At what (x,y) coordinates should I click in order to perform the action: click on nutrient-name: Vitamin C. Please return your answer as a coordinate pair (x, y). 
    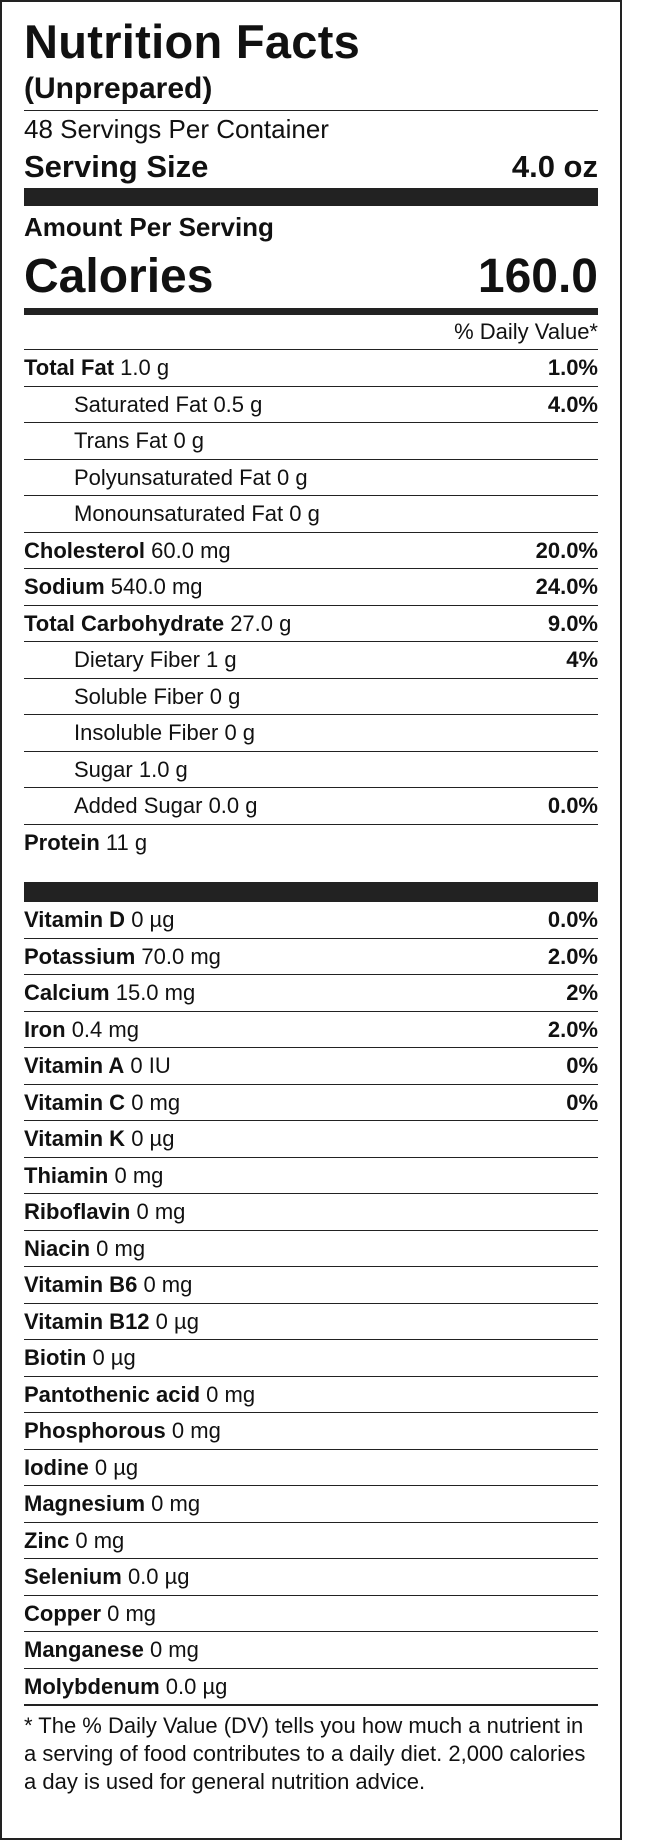
    Looking at the image, I should click on (75, 1102).